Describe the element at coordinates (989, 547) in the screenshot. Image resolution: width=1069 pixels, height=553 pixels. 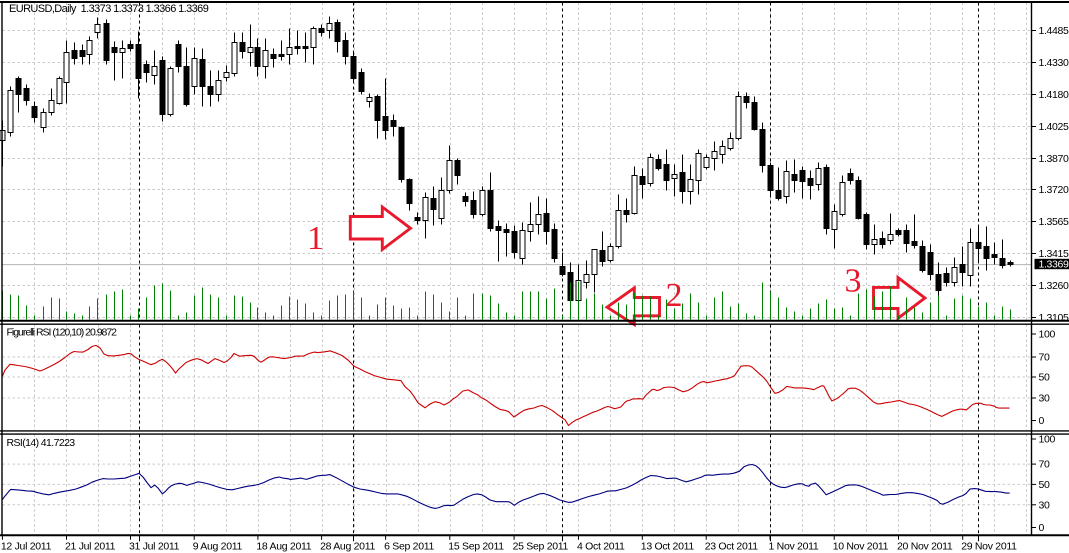
I see `svg-text: 29 Nov 2011` at that location.